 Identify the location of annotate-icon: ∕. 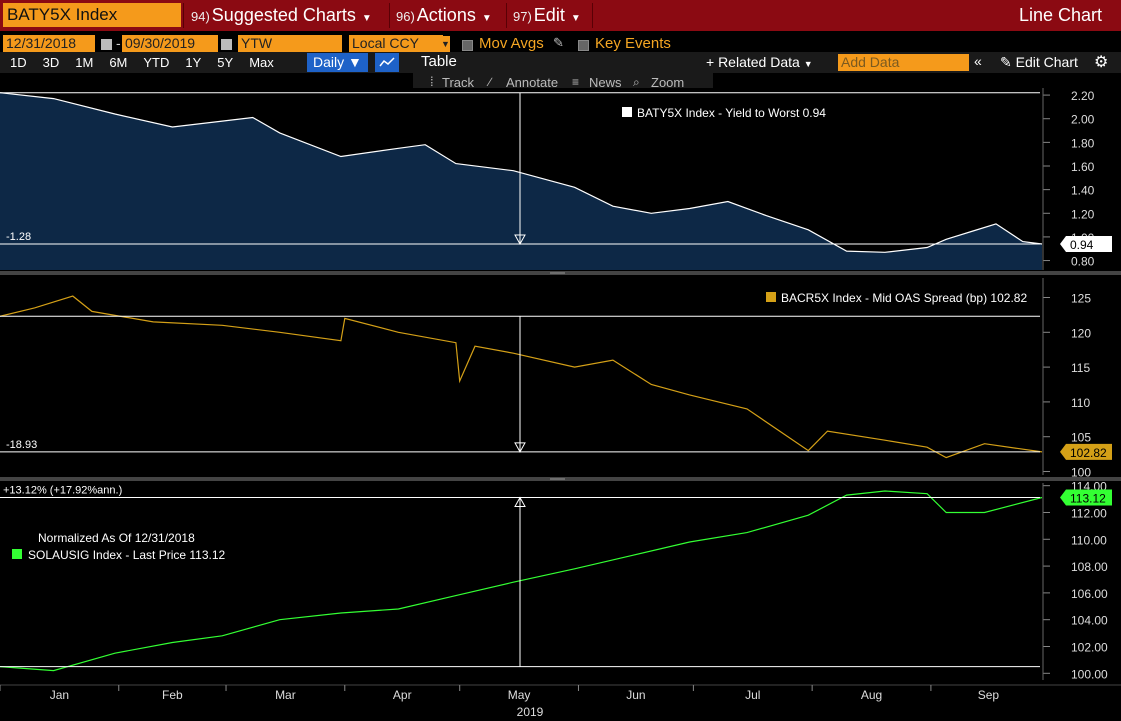
(489, 82).